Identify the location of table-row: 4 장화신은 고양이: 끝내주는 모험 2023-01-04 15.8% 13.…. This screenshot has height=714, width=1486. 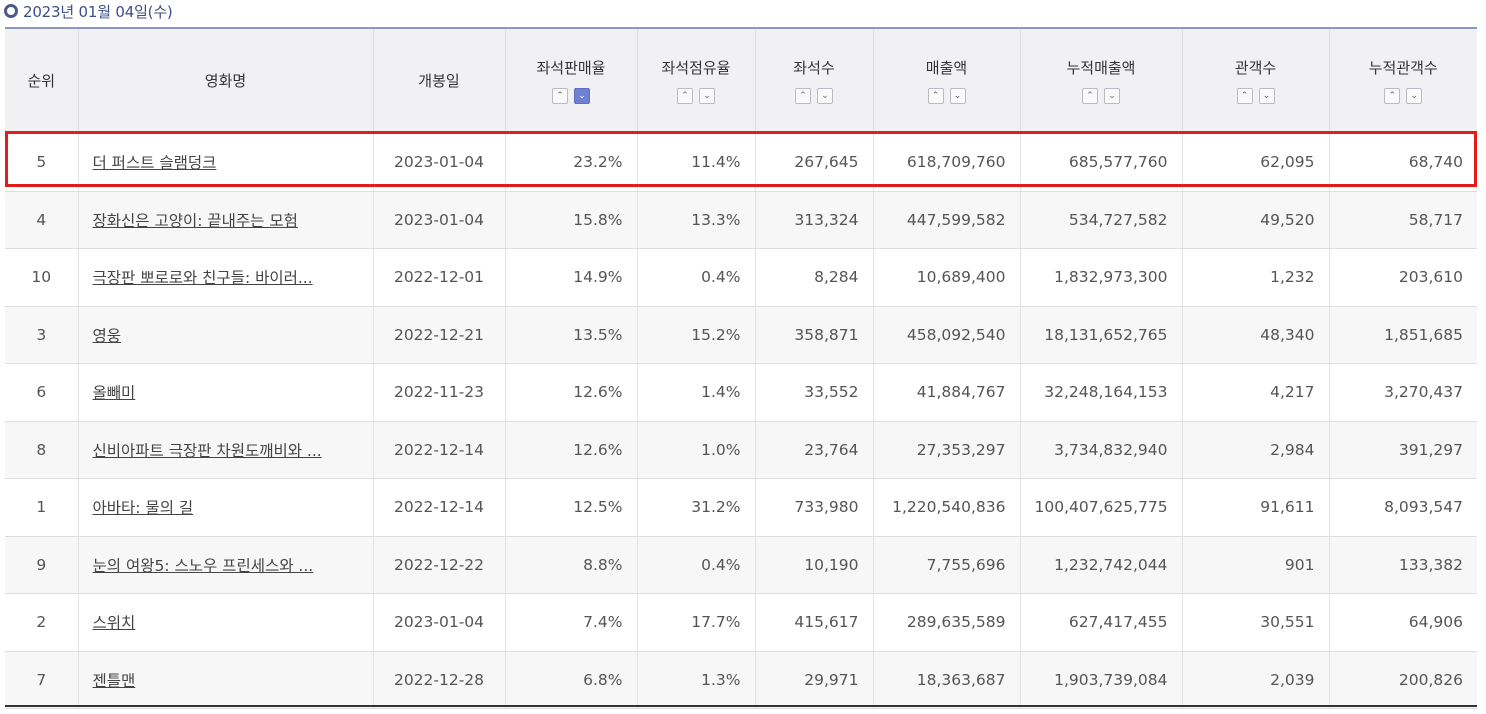
(741, 220).